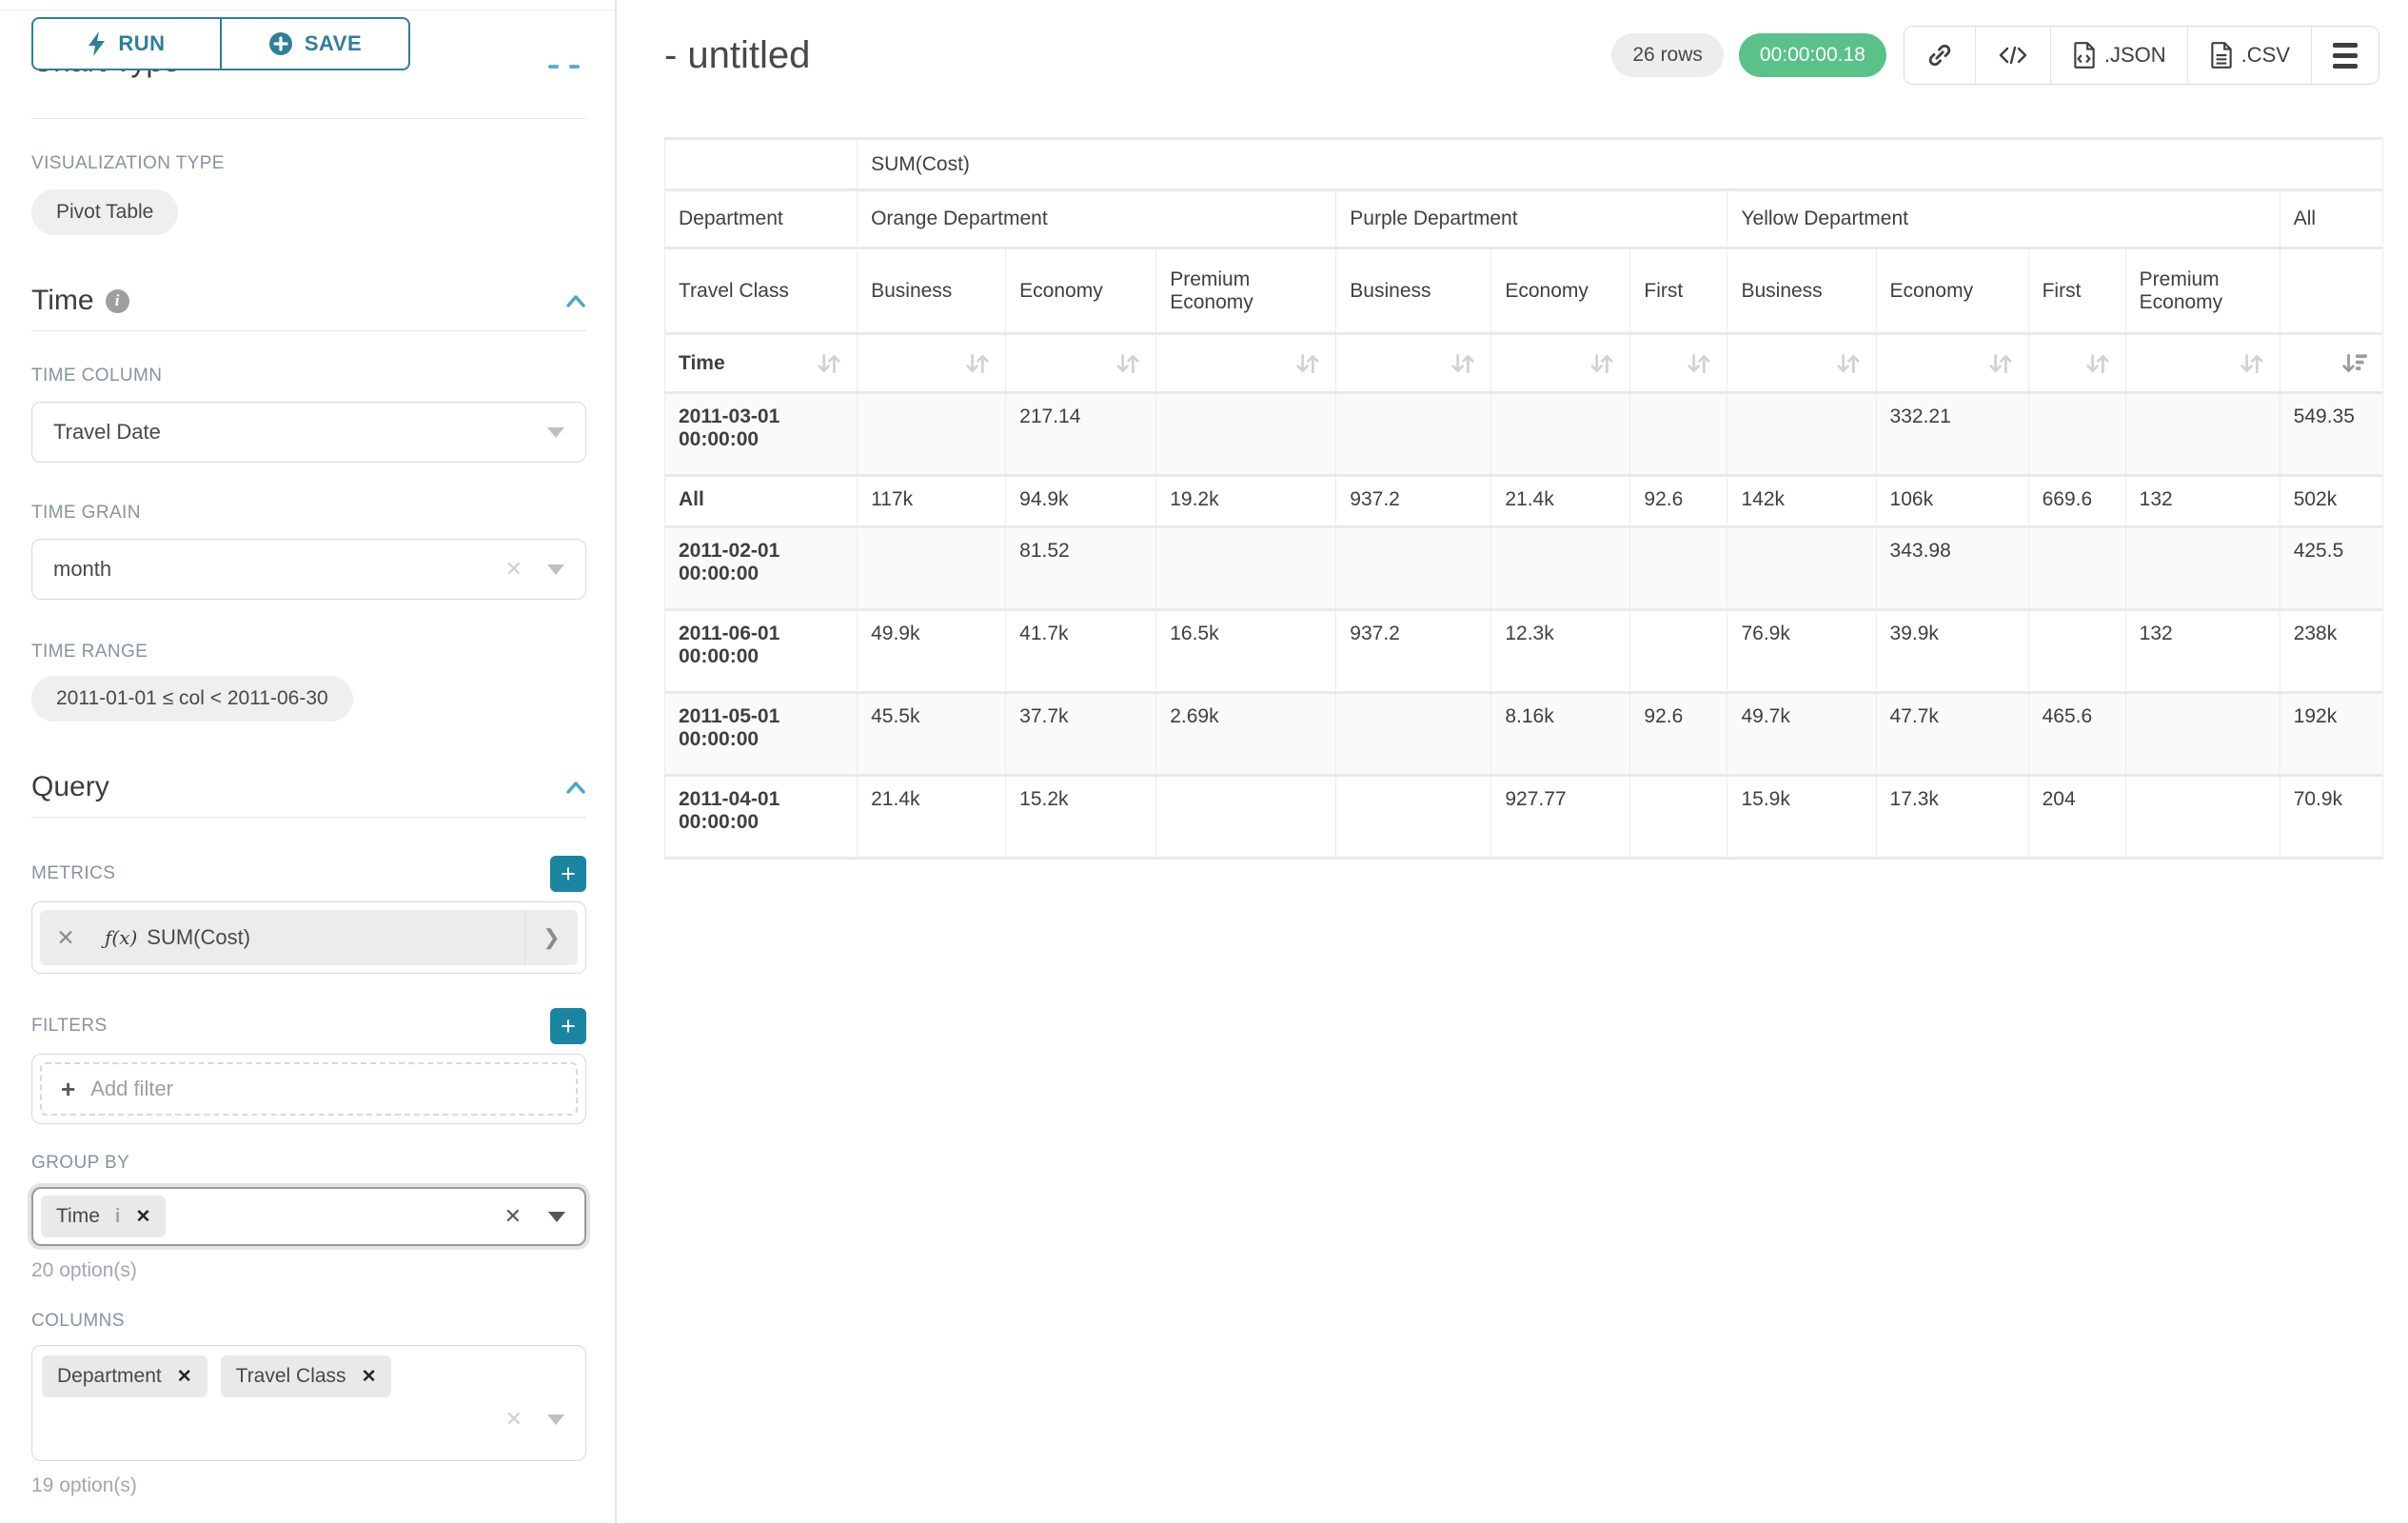 The image size is (2408, 1523). Describe the element at coordinates (761, 218) in the screenshot. I see `department-dimension-header: Department` at that location.